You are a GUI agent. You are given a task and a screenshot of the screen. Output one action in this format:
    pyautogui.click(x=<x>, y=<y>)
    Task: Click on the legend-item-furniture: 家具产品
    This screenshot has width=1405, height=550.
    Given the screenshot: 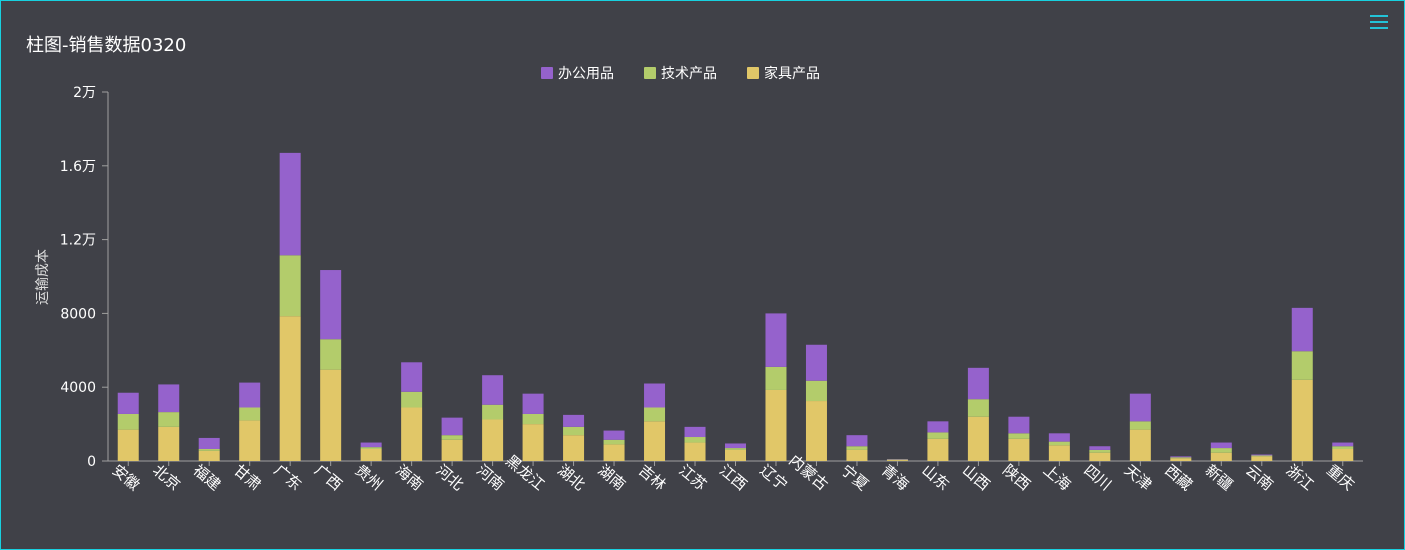 What is the action you would take?
    pyautogui.click(x=783, y=73)
    